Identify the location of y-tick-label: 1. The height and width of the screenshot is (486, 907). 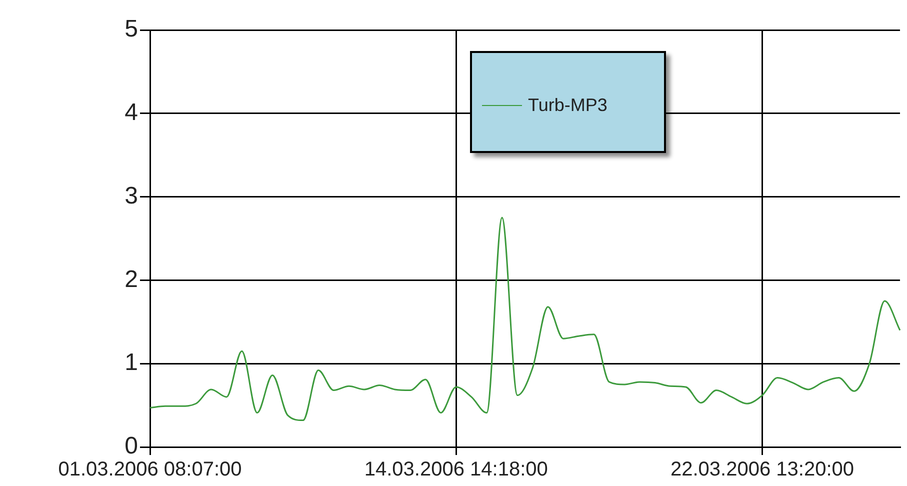
(131, 362).